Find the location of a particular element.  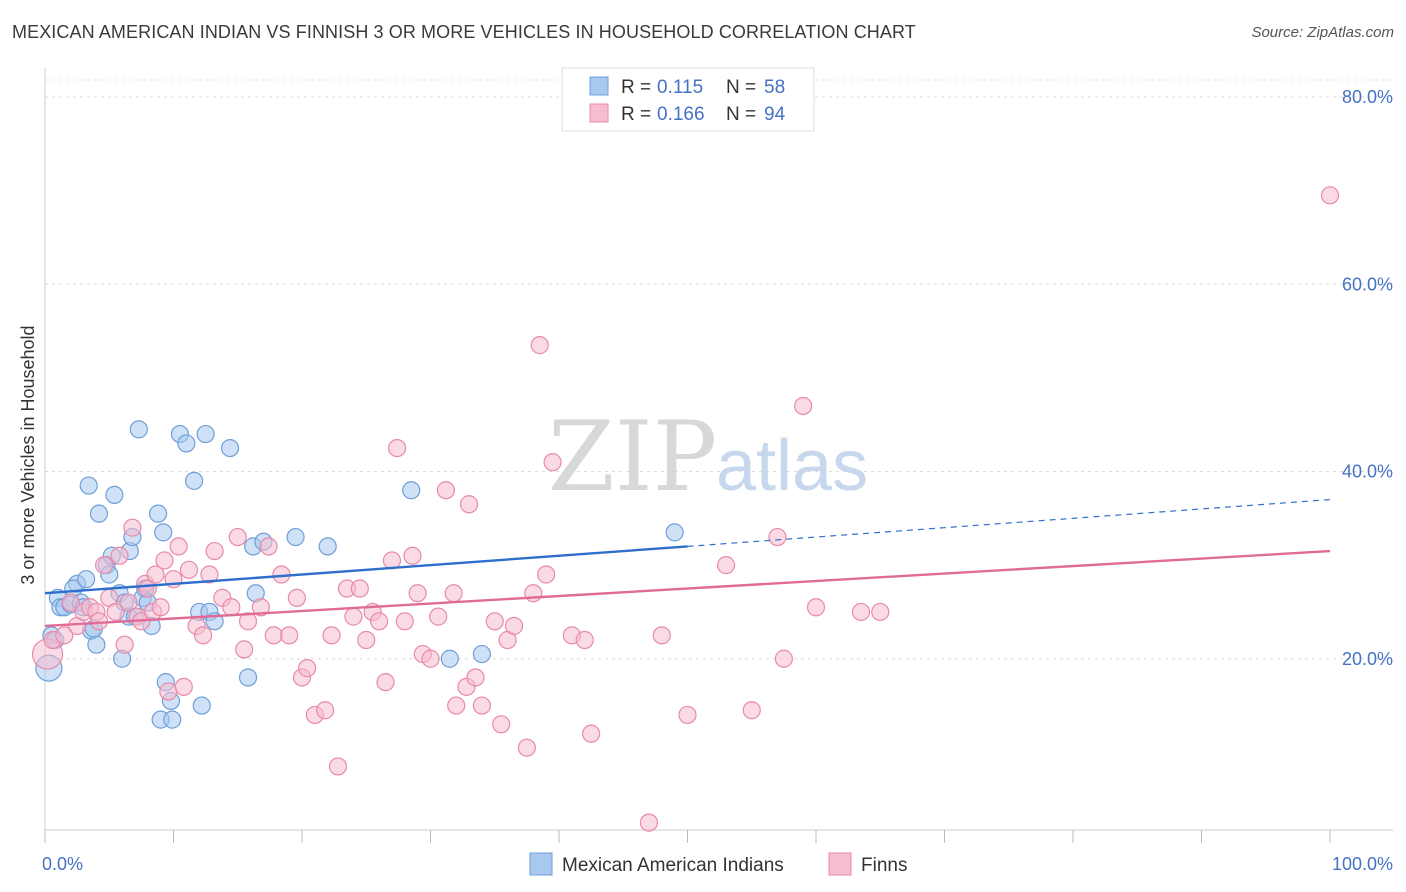

legend-top: R = 0.115 N = 58 R = 0.166 N = 94 is located at coordinates (688, 99).